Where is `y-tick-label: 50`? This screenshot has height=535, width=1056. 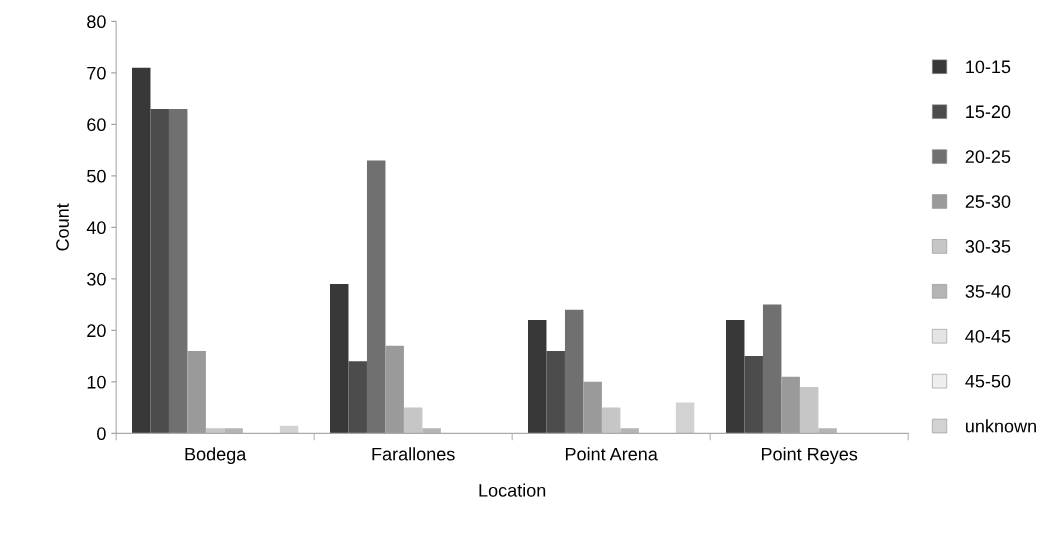 y-tick-label: 50 is located at coordinates (96, 176).